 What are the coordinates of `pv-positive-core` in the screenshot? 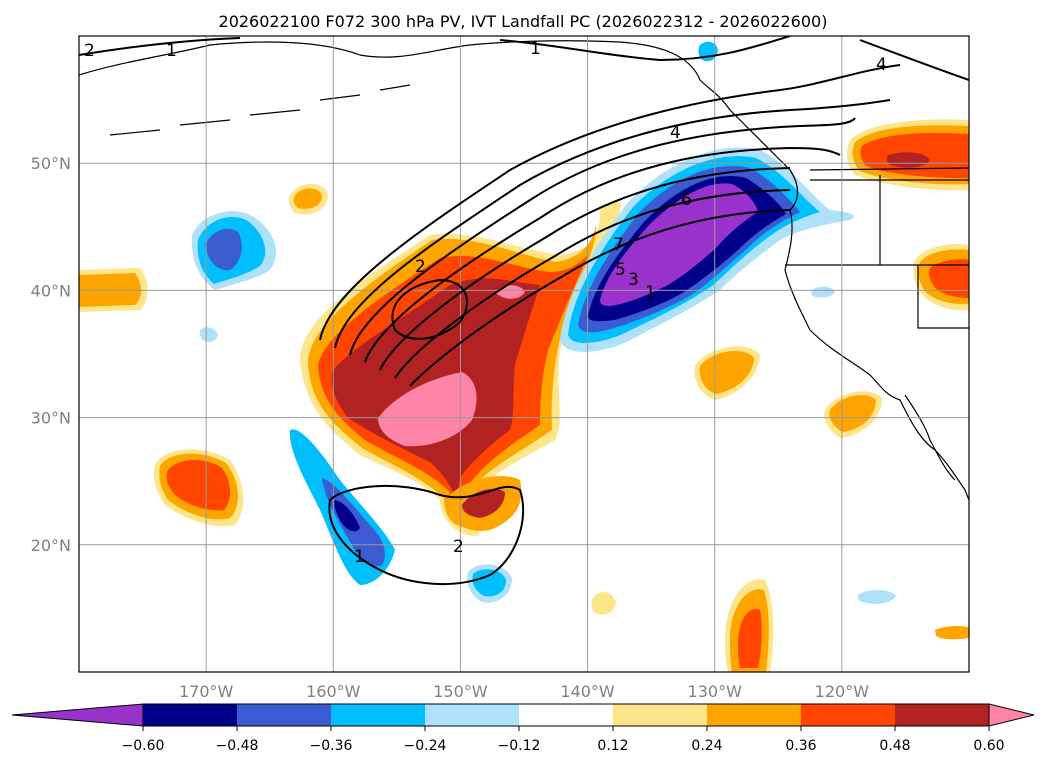 It's located at (427, 409).